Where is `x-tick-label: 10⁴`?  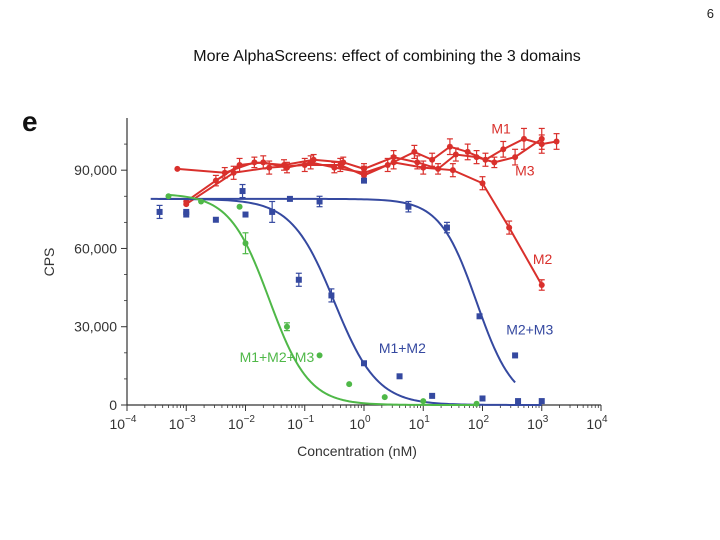
x-tick-label: 10⁴ is located at coordinates (597, 423).